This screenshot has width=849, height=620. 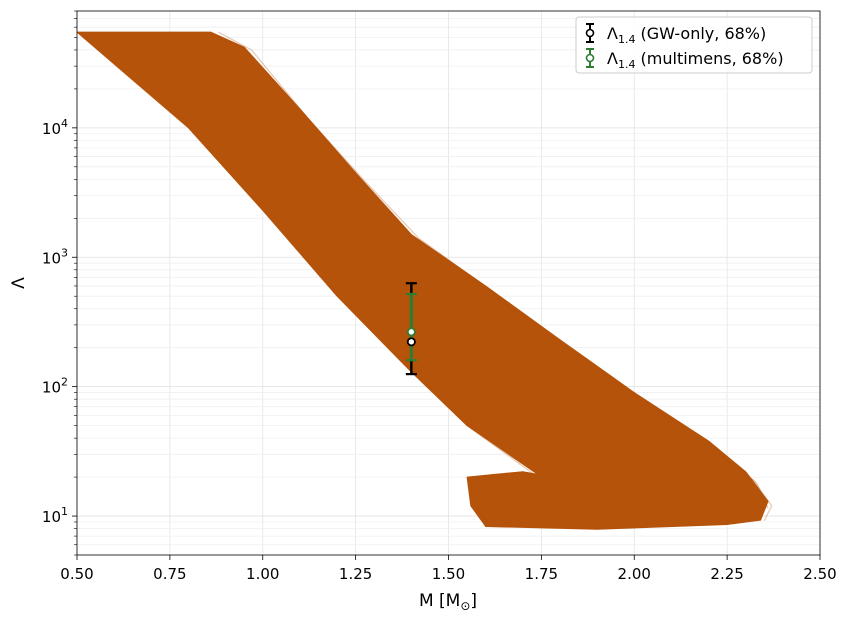 I want to click on y-tick-label: 10⁴, so click(x=55, y=127).